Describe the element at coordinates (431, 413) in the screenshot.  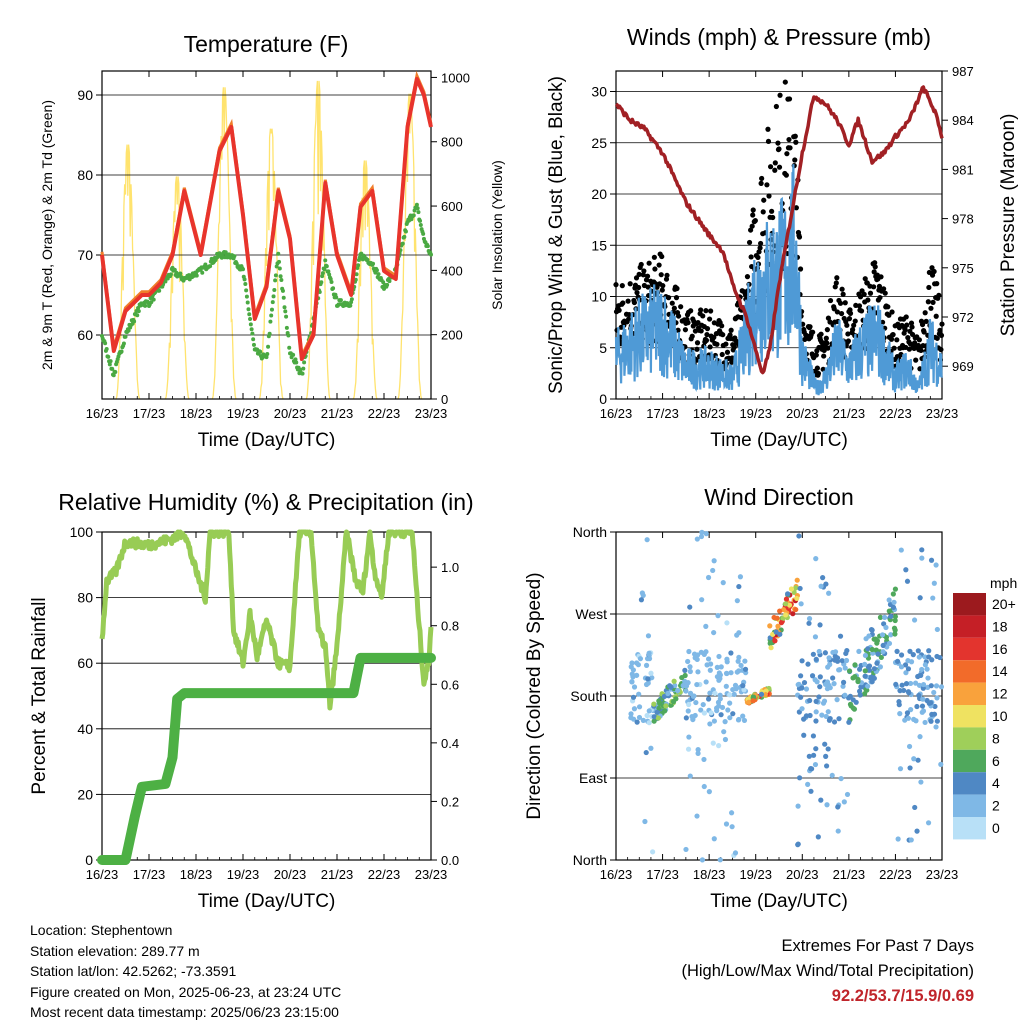
I see `x-tick-label: 23/23` at that location.